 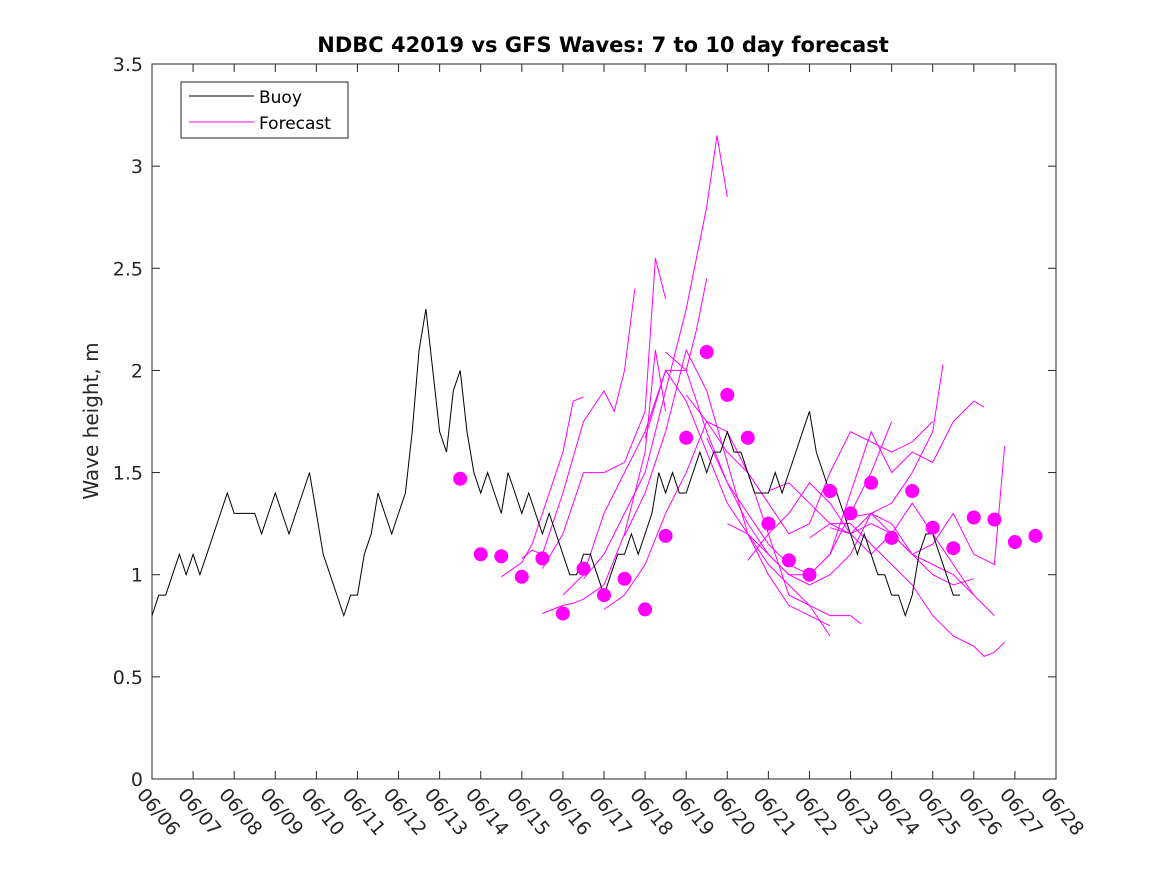 I want to click on y-tick-label: 0, so click(x=137, y=780).